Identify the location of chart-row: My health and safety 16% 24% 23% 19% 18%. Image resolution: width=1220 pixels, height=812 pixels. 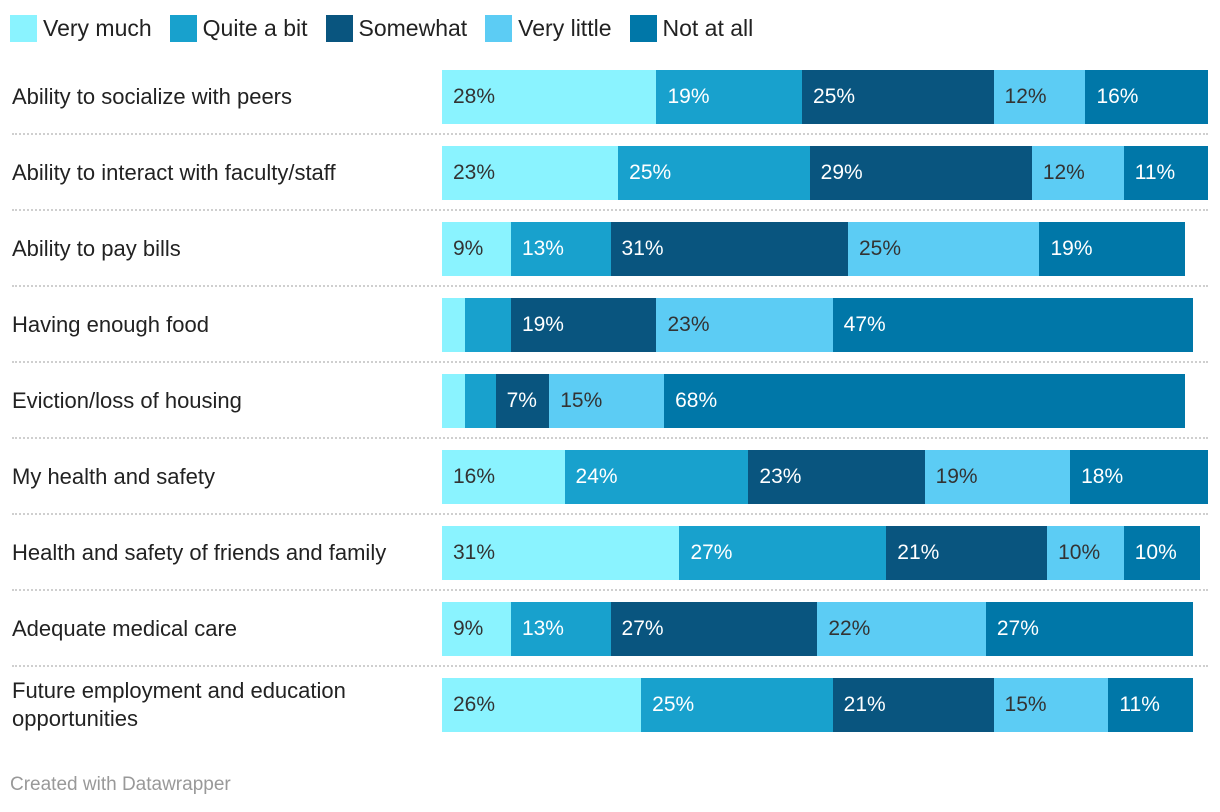
(610, 476).